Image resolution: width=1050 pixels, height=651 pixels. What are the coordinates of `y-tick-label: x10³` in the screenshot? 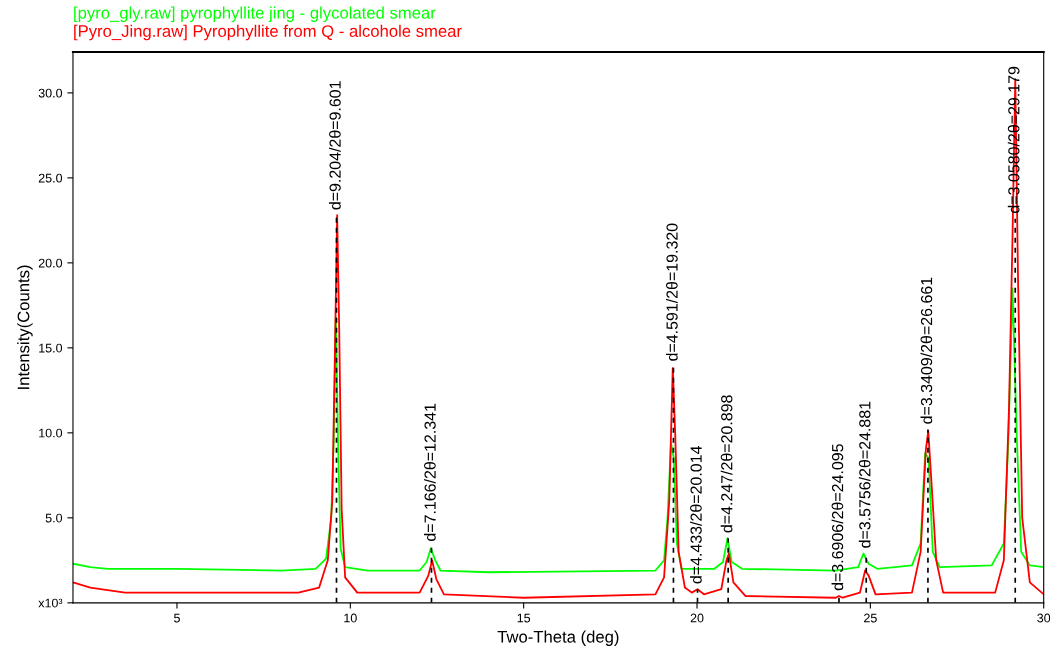 It's located at (50, 603).